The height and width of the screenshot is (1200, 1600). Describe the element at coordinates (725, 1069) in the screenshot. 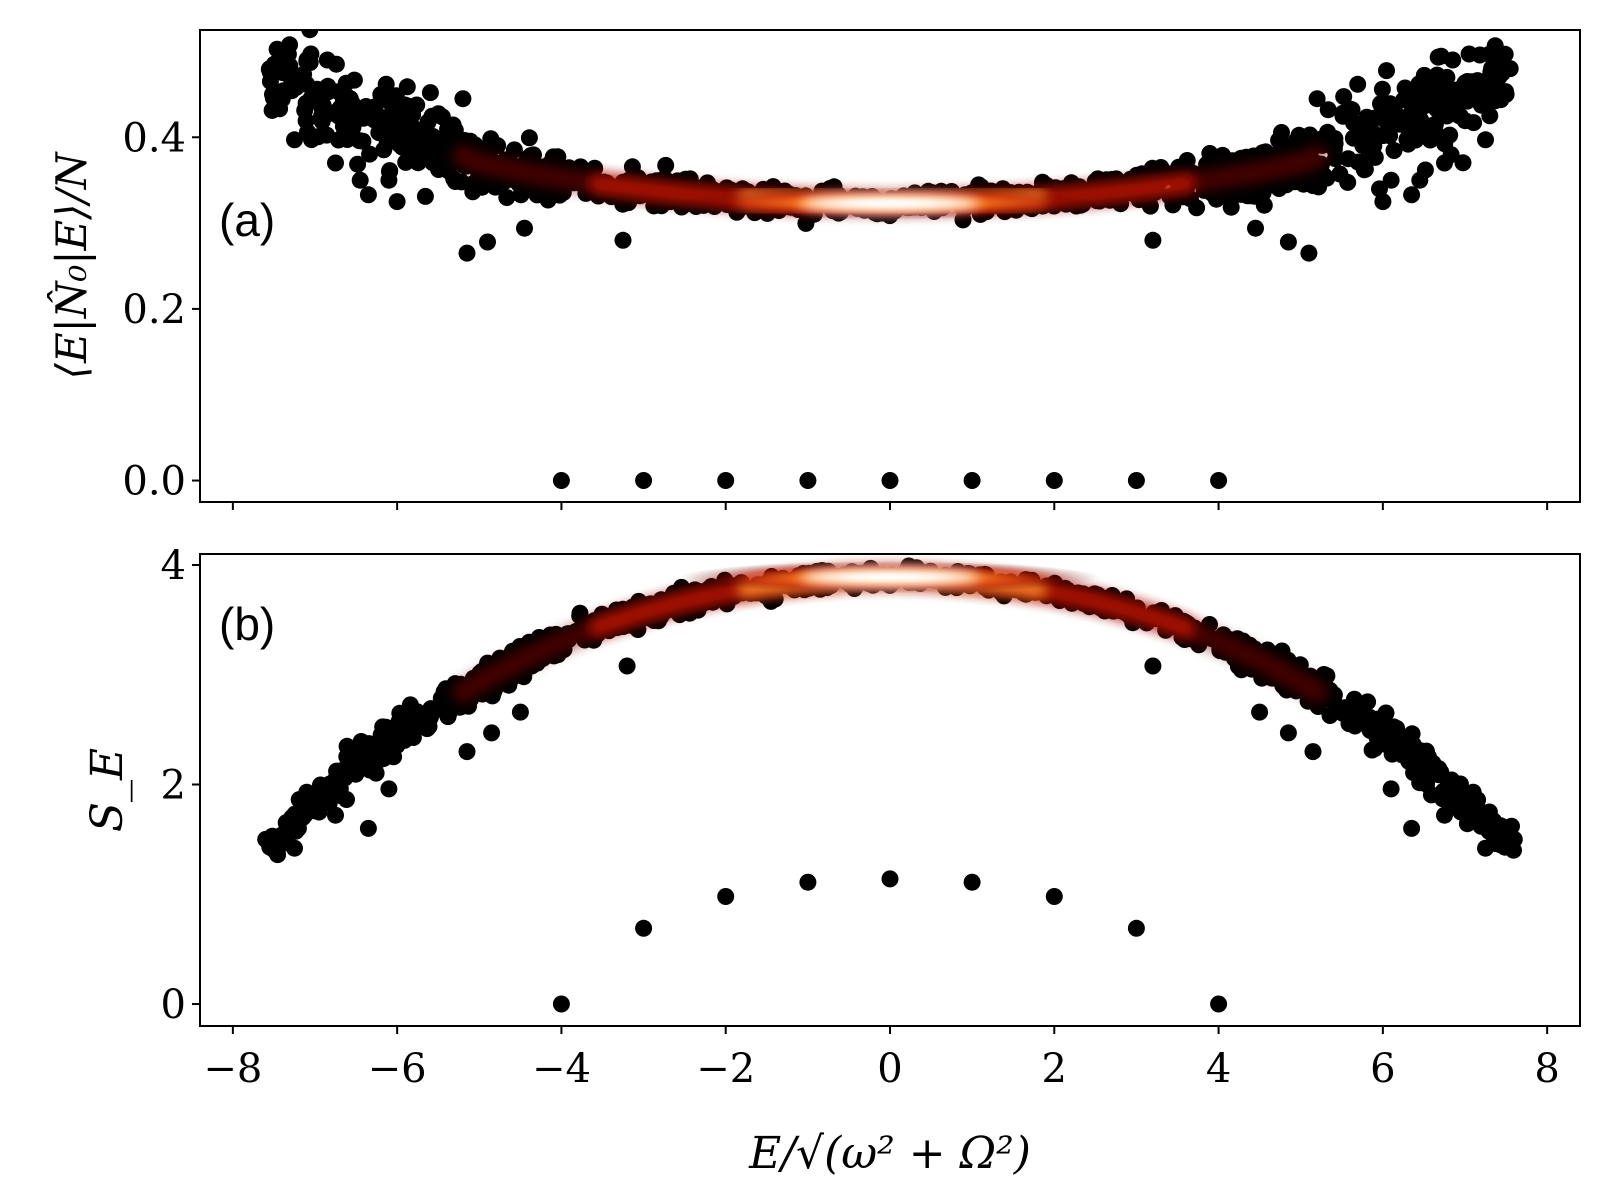

I see `x-tick-label: −2` at that location.